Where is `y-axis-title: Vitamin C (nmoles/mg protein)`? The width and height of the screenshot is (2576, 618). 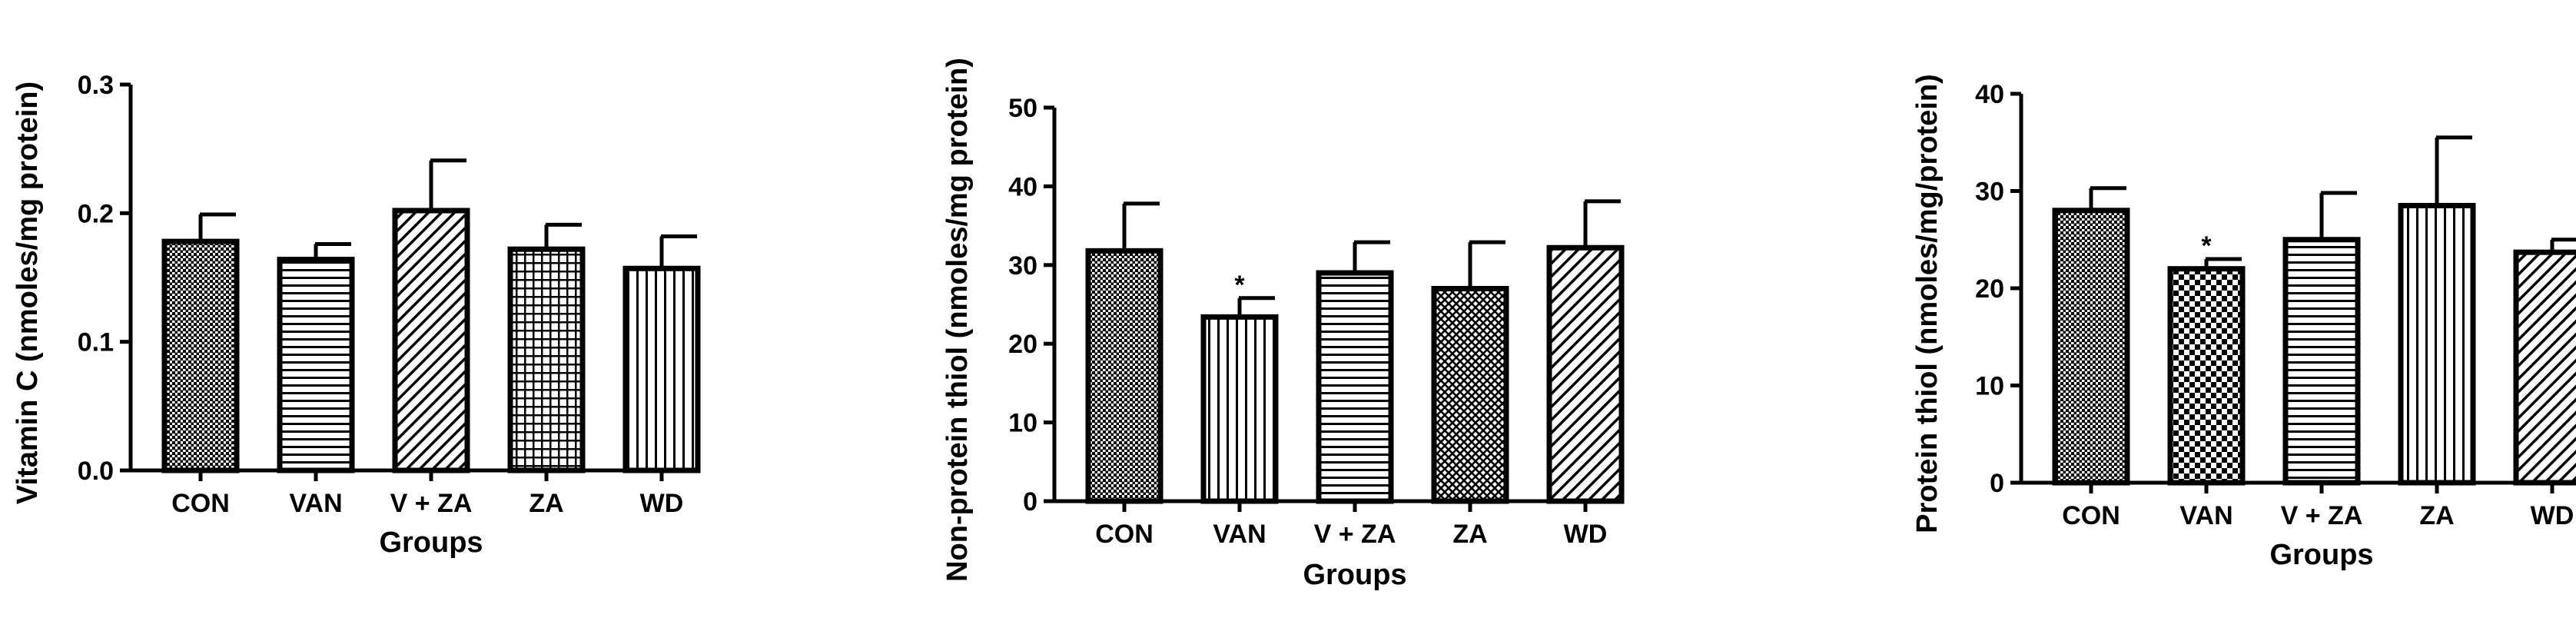 y-axis-title: Vitamin C (nmoles/mg protein) is located at coordinates (28, 292).